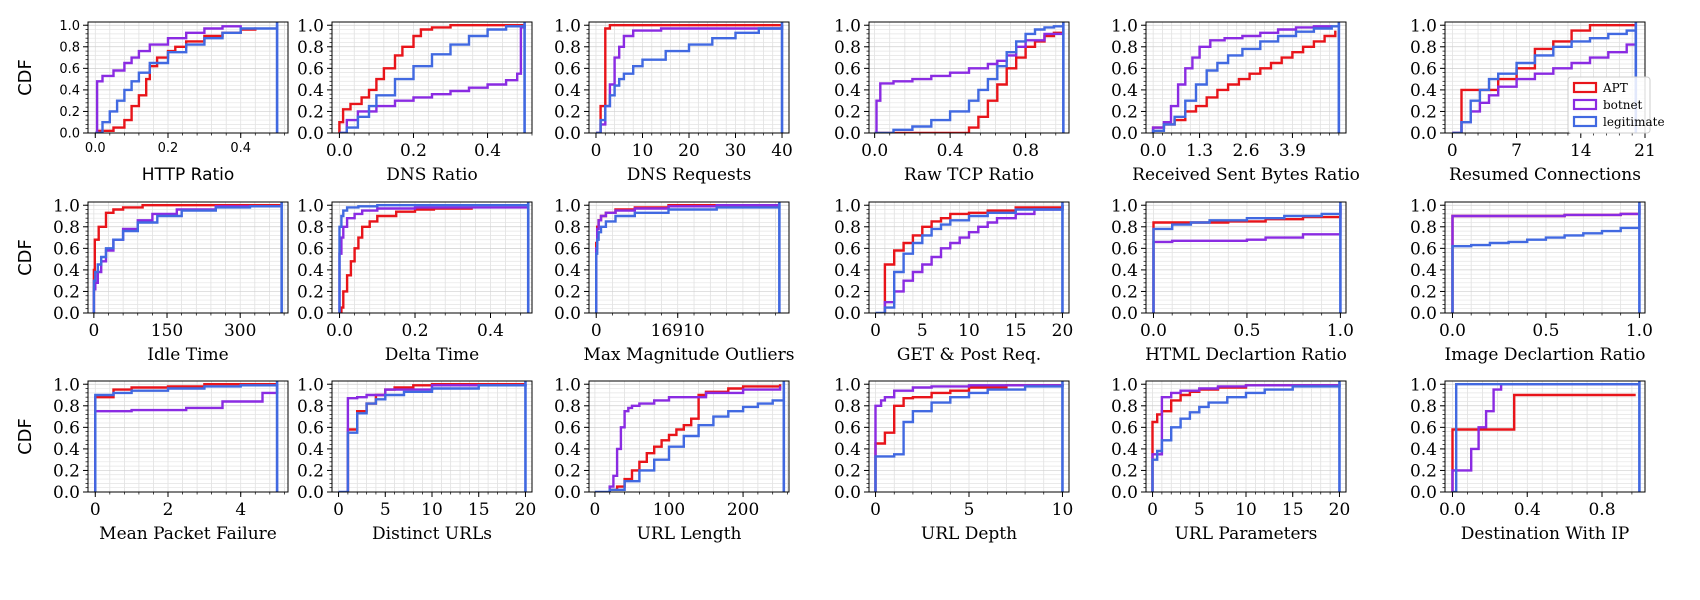  What do you see at coordinates (1246, 331) in the screenshot?
I see `x-tick-label: 0.5` at bounding box center [1246, 331].